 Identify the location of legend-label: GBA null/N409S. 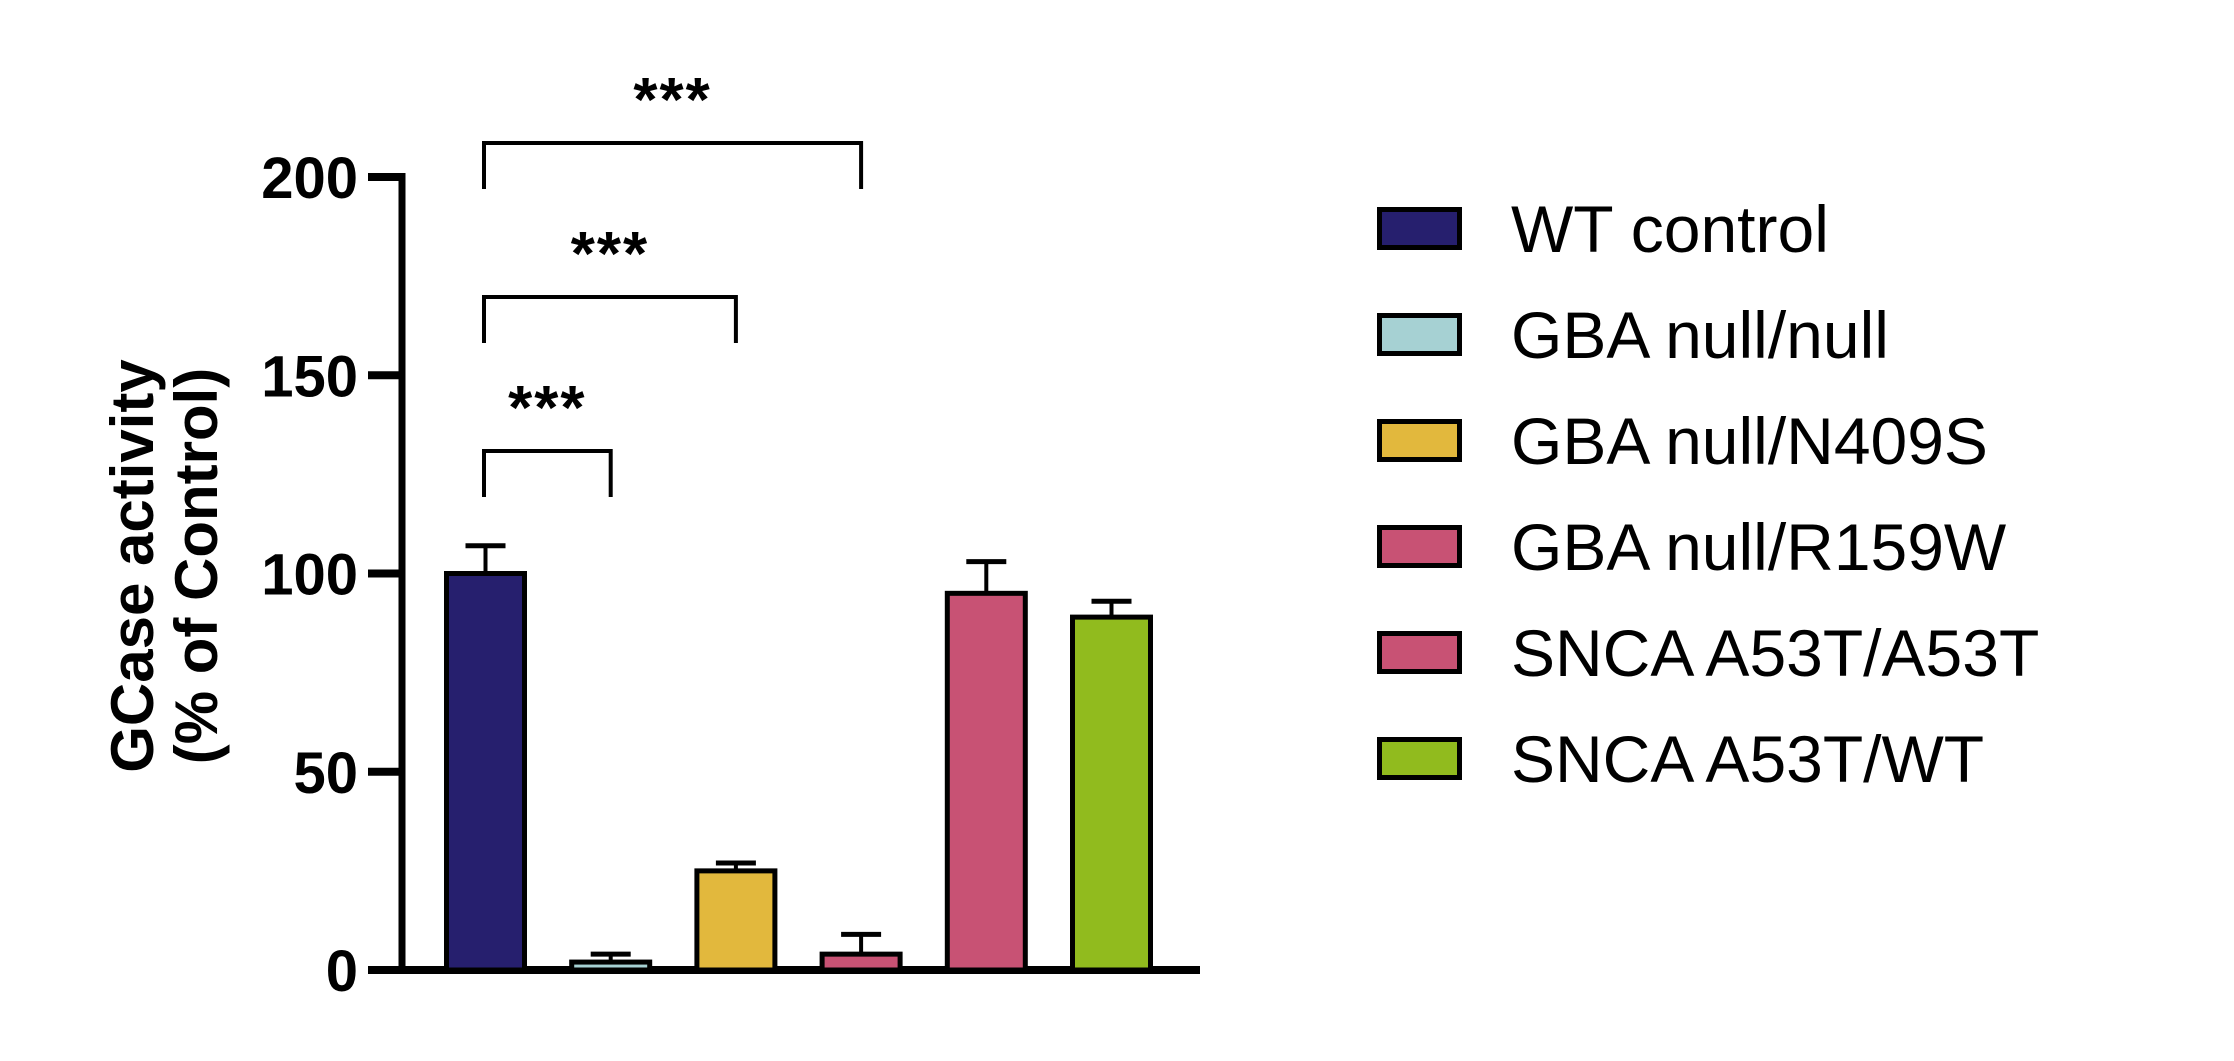
(1749, 441).